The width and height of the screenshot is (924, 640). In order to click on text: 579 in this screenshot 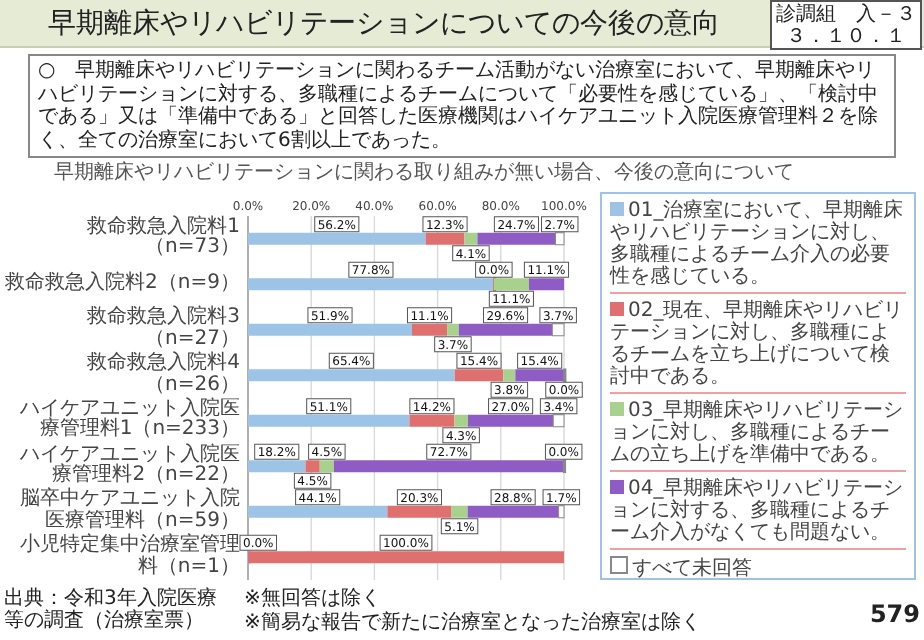, I will do `click(893, 614)`.